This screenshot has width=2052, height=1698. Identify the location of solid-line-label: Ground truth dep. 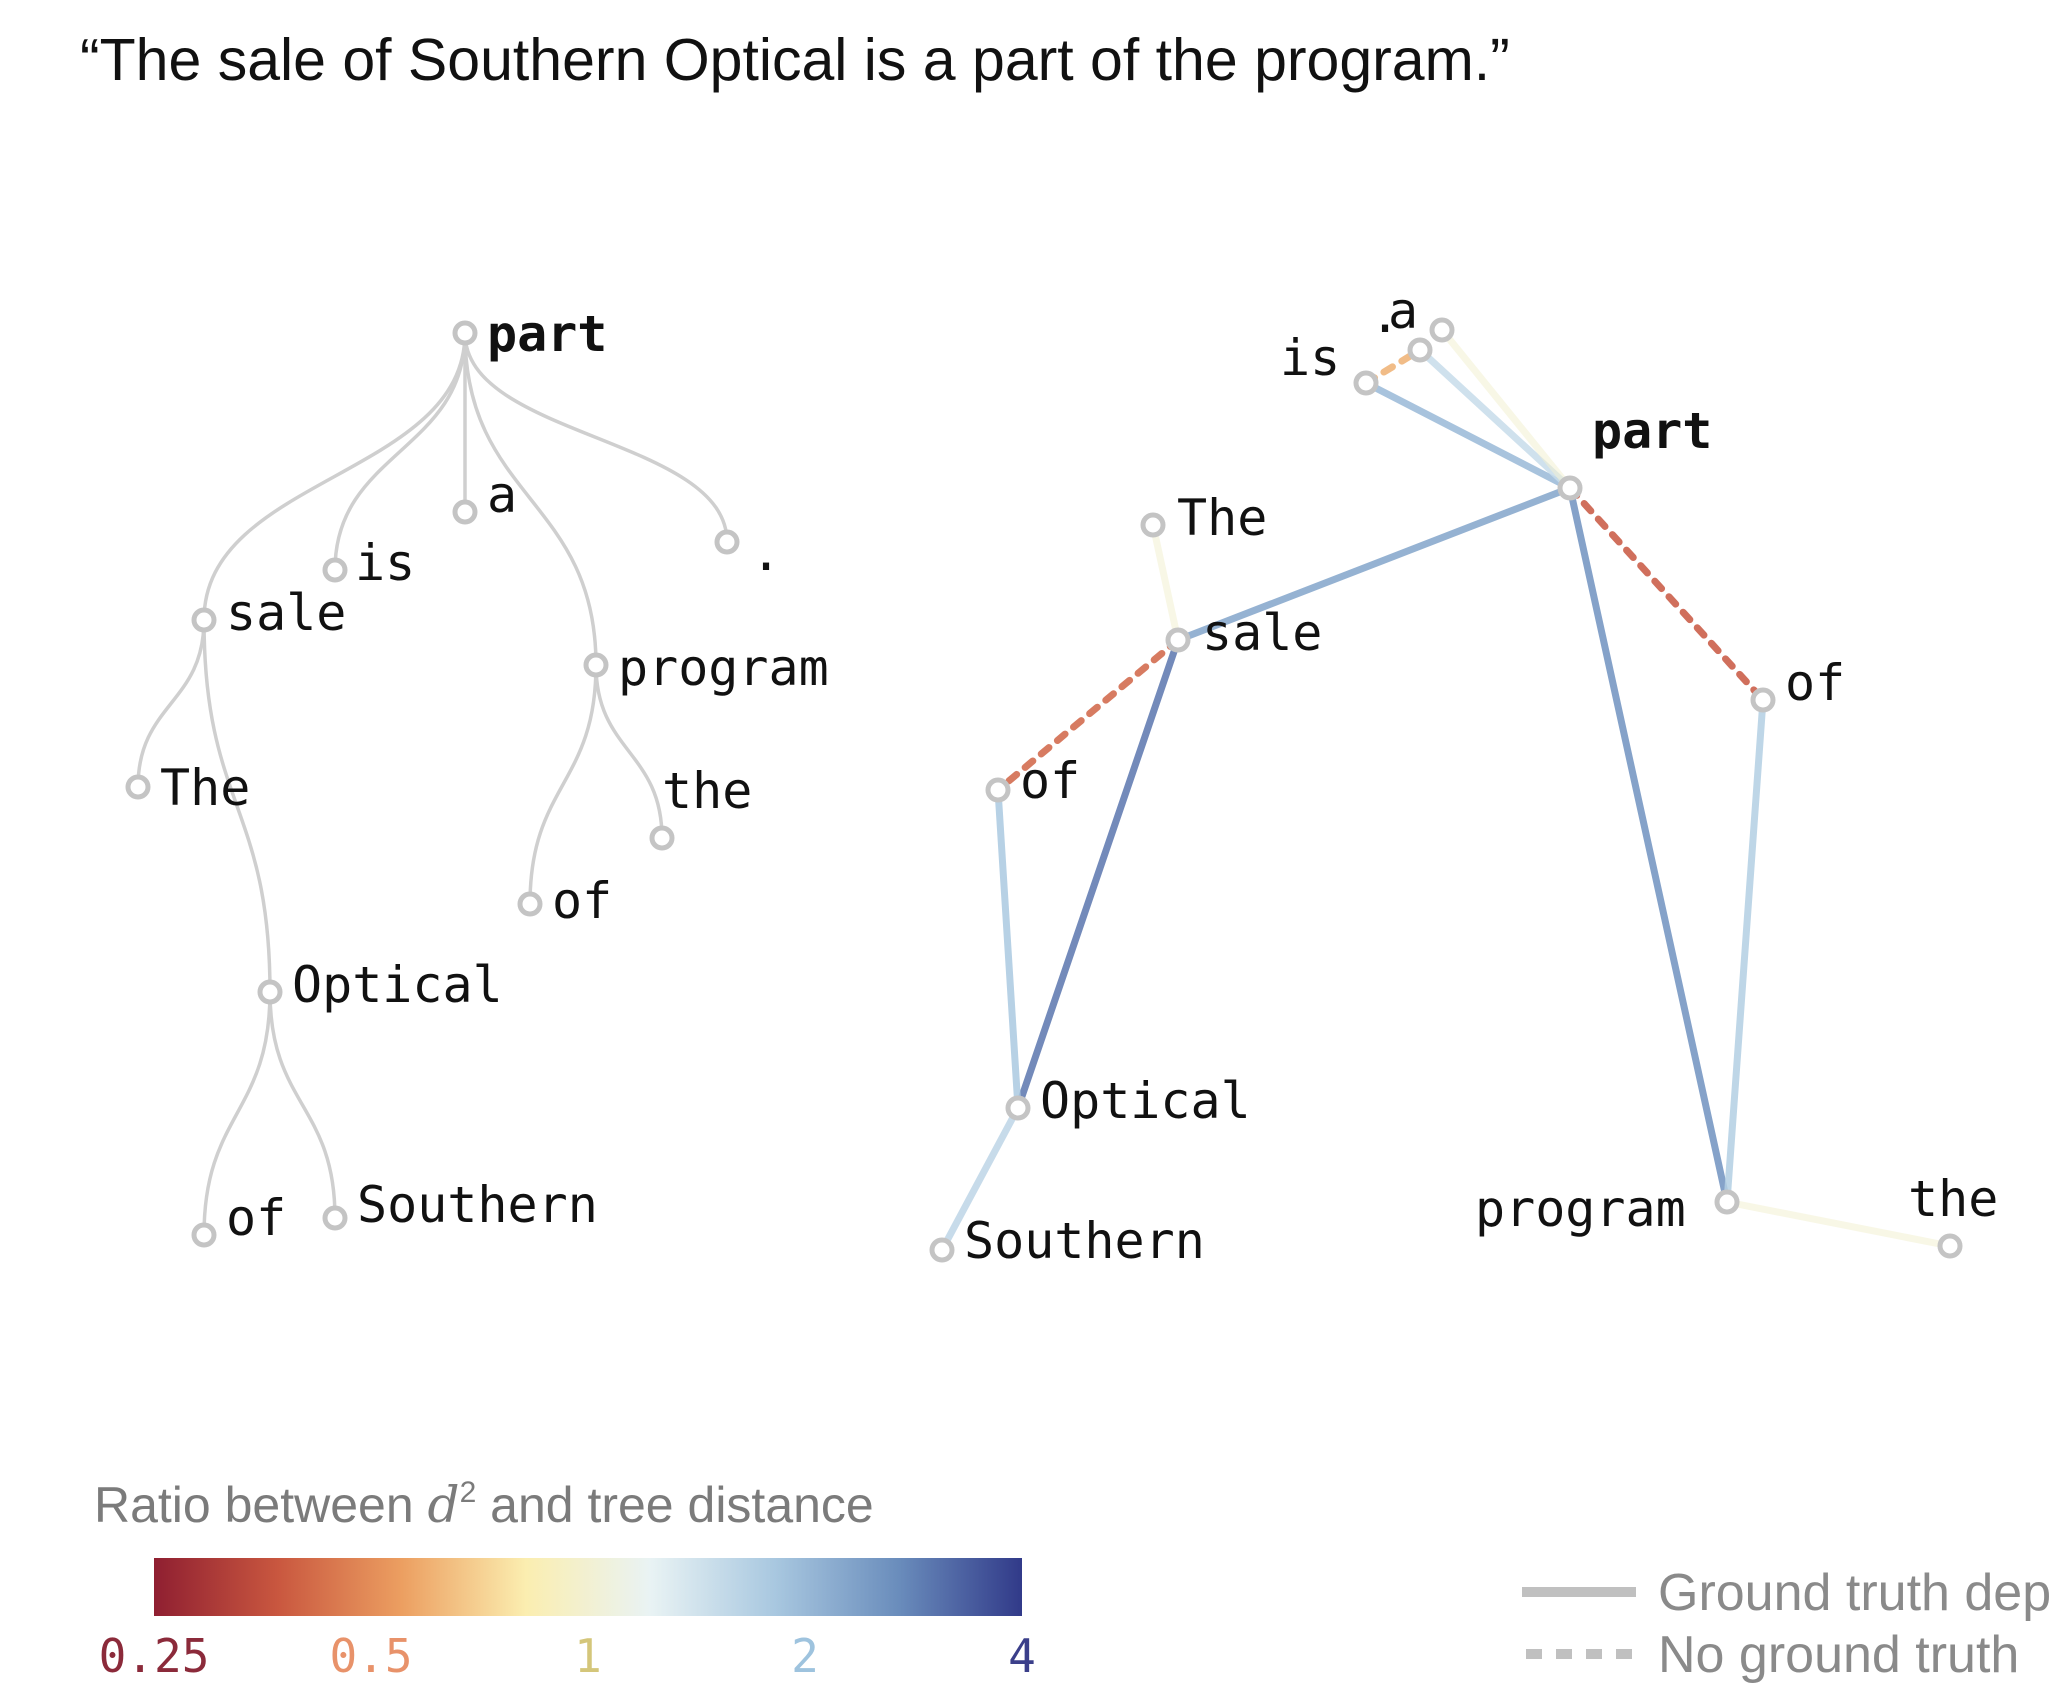
(1854, 1593).